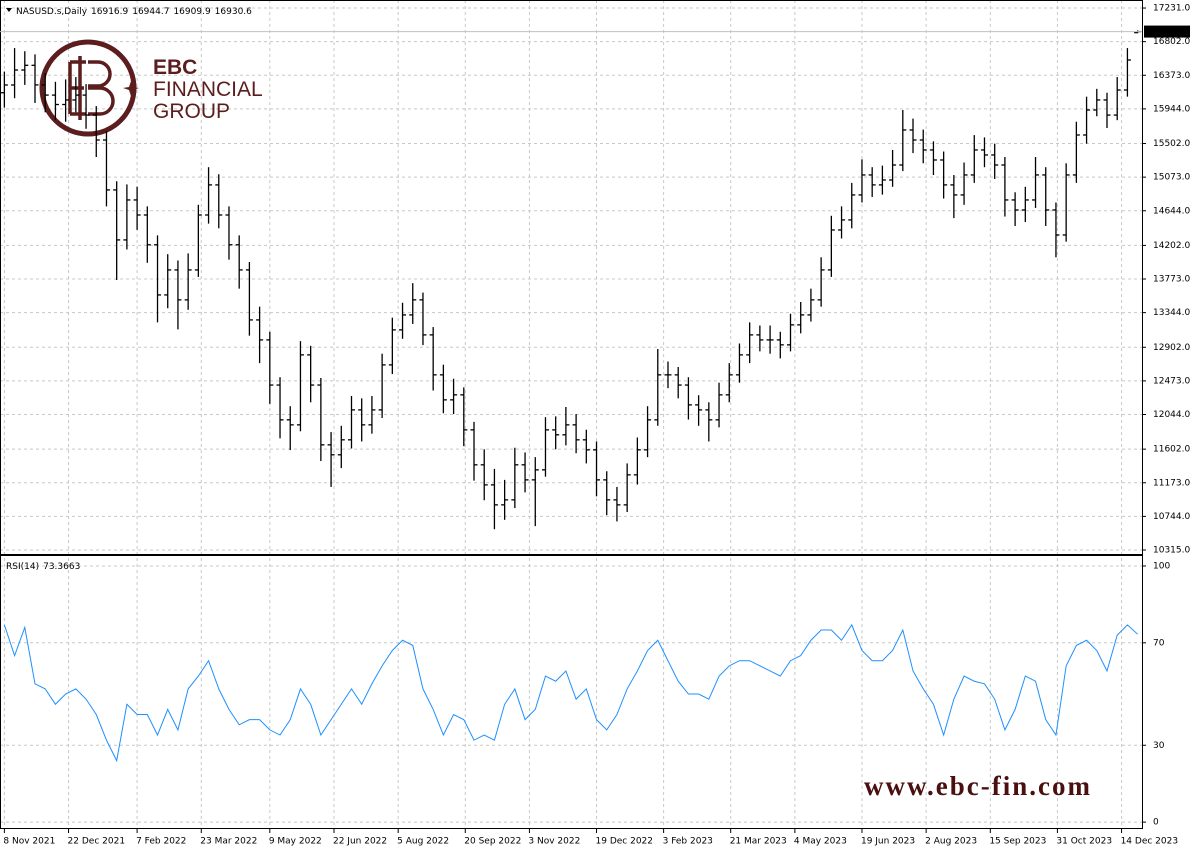 The width and height of the screenshot is (1196, 852). What do you see at coordinates (1171, 211) in the screenshot?
I see `y-tick-label: 14644.0` at bounding box center [1171, 211].